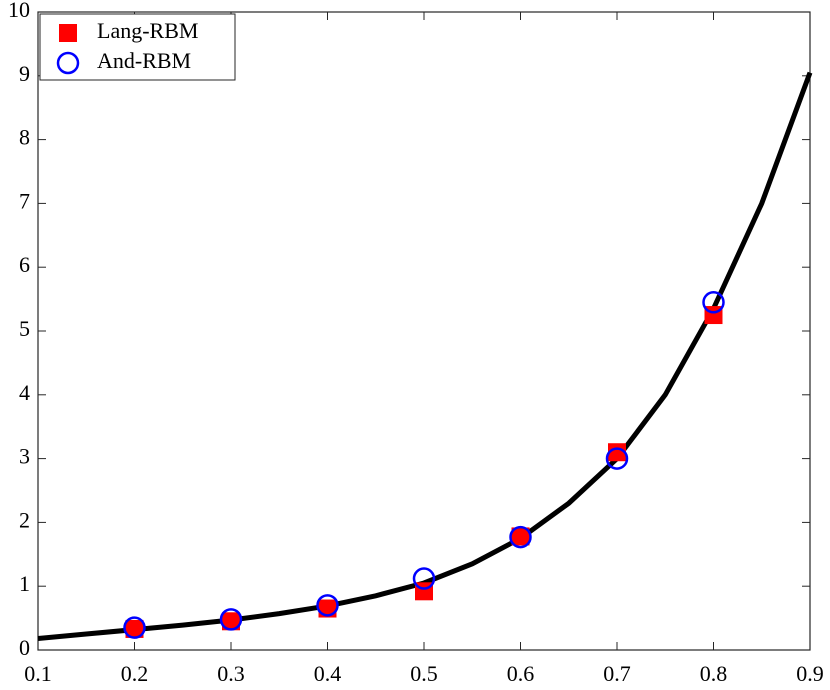 The height and width of the screenshot is (690, 830). What do you see at coordinates (19, 11) in the screenshot?
I see `y-tick-label: 10` at bounding box center [19, 11].